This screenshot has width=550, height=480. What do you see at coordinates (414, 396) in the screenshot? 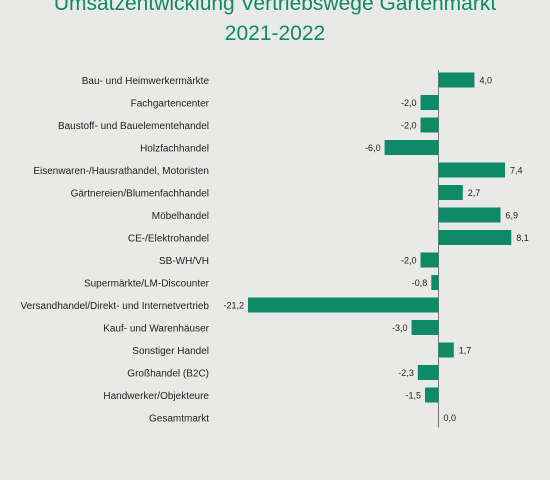
I see `data-label: -1,5` at bounding box center [414, 396].